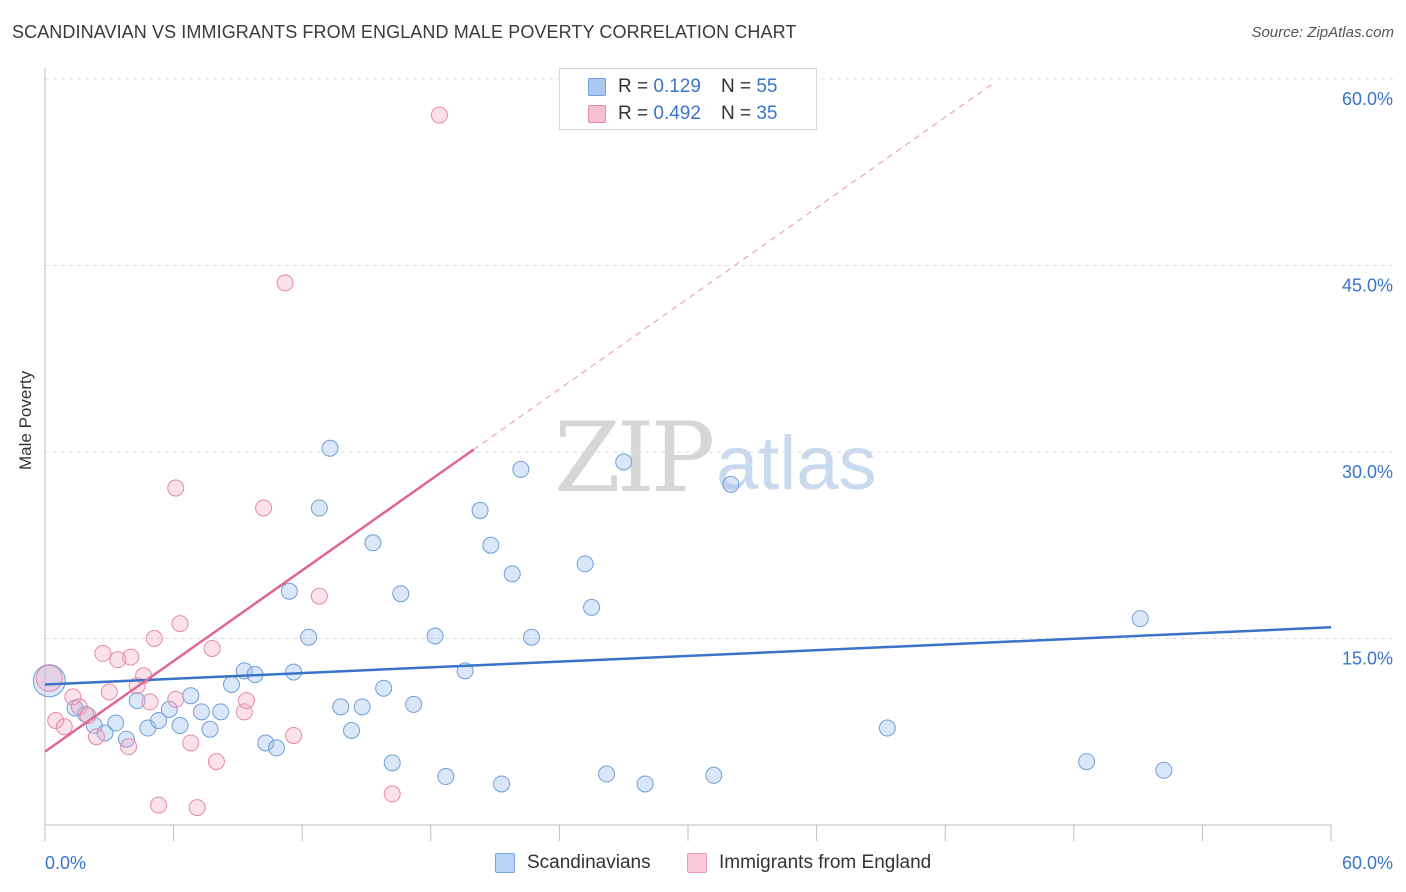 This screenshot has height=892, width=1406. I want to click on legend-row-immigrants-from-england: R = 0.492 N = 35, so click(682, 114).